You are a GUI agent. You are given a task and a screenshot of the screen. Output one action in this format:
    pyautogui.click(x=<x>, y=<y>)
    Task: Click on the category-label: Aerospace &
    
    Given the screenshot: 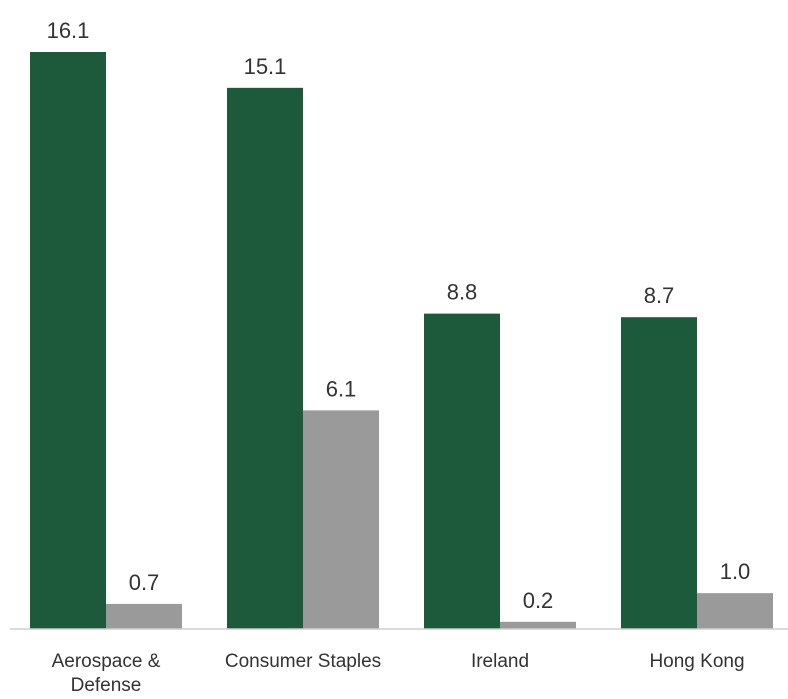 What is the action you would take?
    pyautogui.click(x=106, y=661)
    